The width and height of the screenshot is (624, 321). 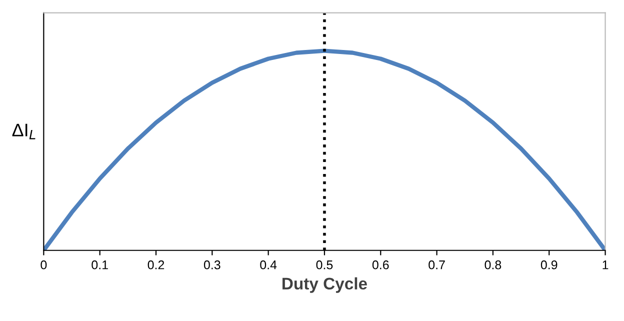 What do you see at coordinates (212, 265) in the screenshot?
I see `x-tick-label: 0.3` at bounding box center [212, 265].